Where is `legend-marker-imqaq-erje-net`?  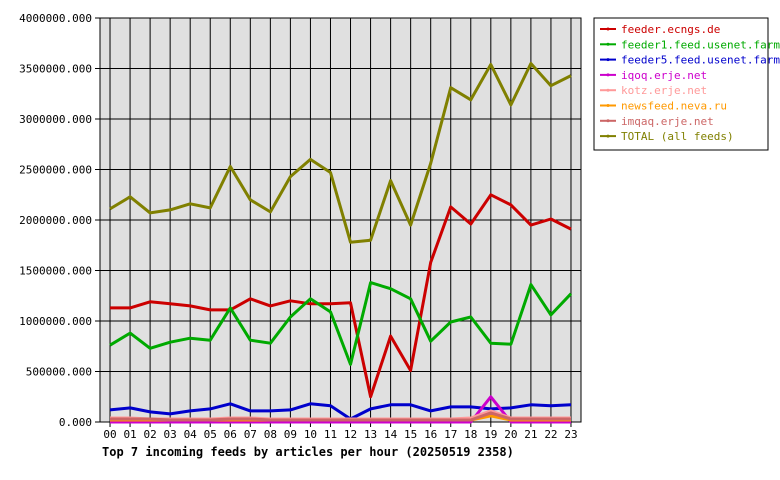
legend-marker-imqaq-erje-net is located at coordinates (608, 121).